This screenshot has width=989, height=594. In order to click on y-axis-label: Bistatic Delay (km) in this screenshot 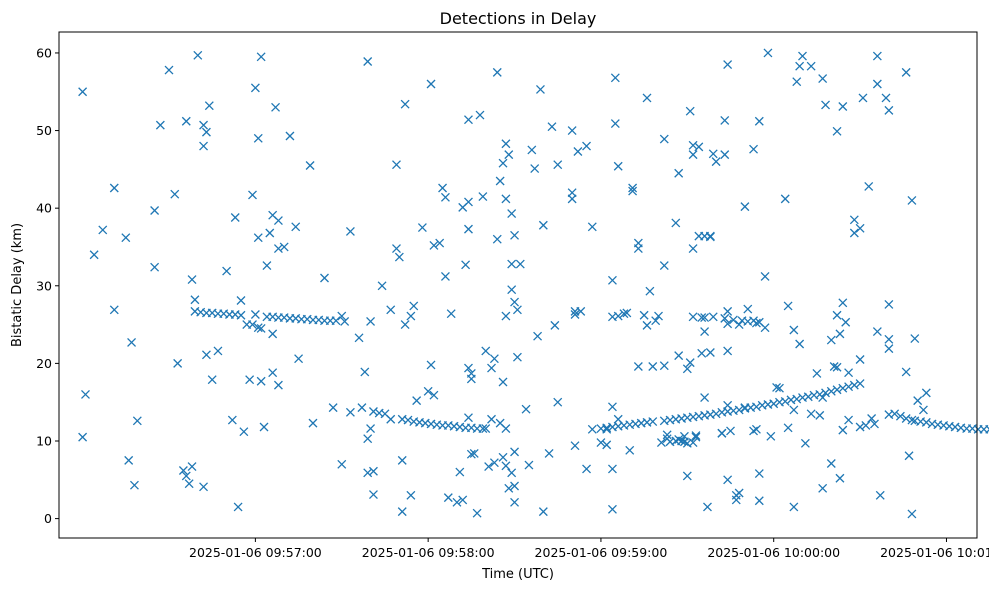, I will do `click(17, 285)`.